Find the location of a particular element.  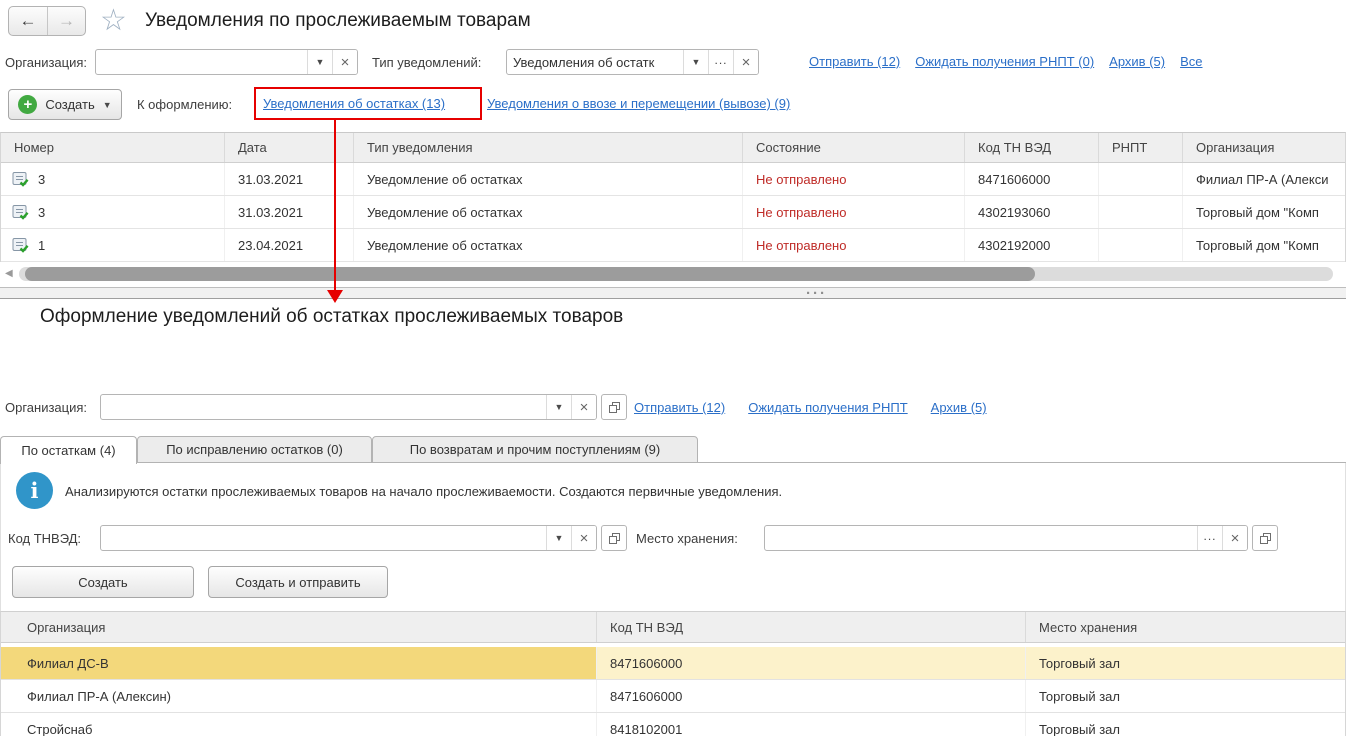

plus-icon: + is located at coordinates (28, 104).